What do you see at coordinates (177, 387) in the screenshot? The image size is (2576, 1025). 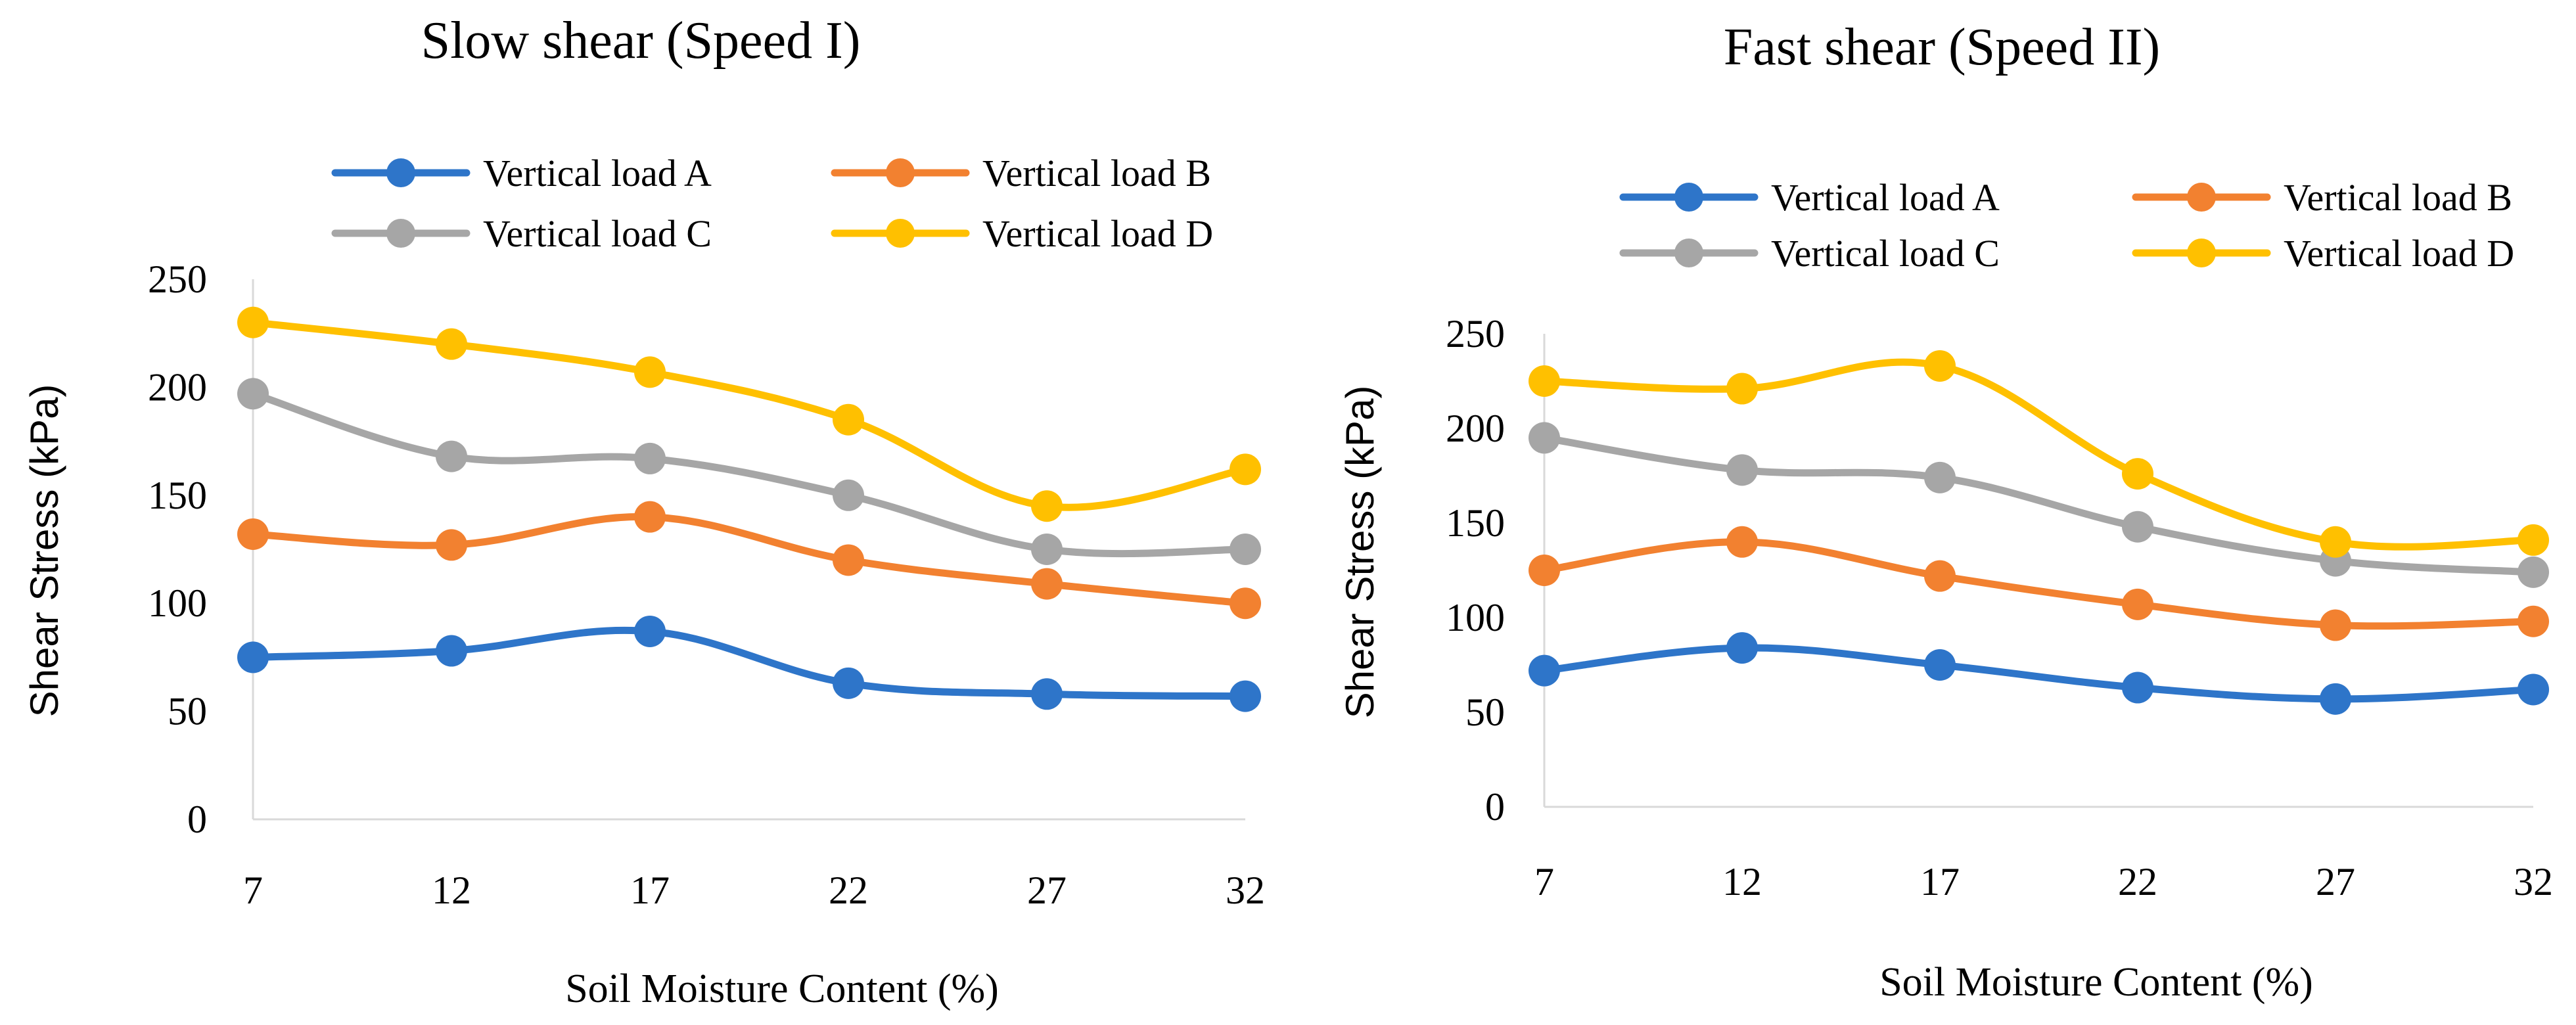 I see `y-tick-label: 200` at bounding box center [177, 387].